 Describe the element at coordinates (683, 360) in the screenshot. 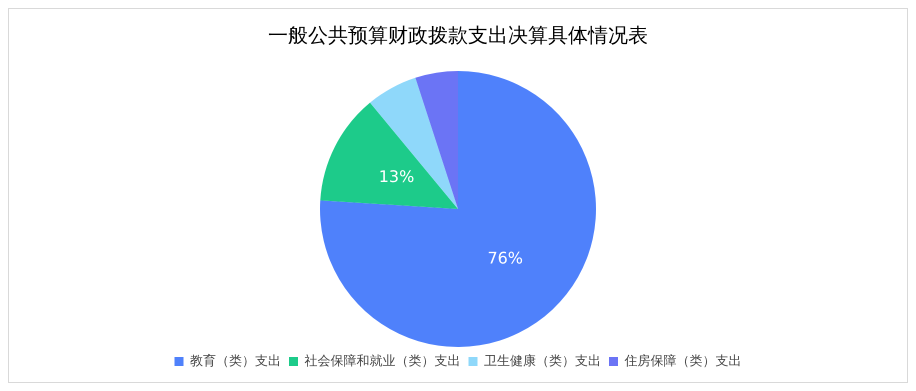

I see `legend-label: 住房保障（类）支出` at that location.